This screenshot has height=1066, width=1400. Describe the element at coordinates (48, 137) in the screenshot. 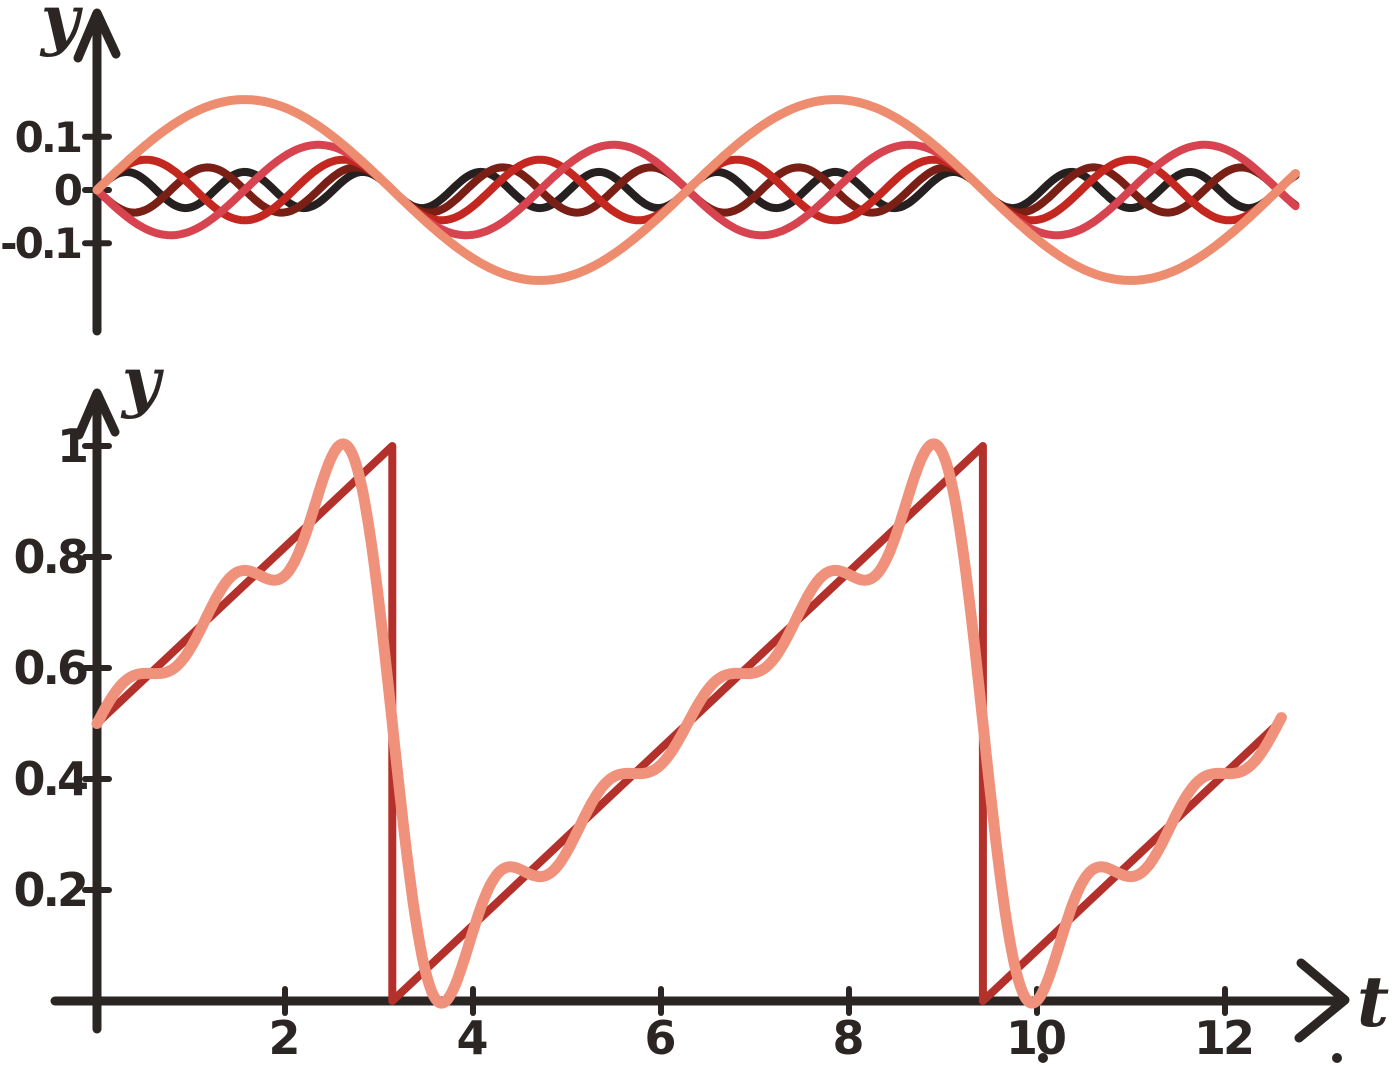

I see `top-y-tick-label: 0.1` at that location.